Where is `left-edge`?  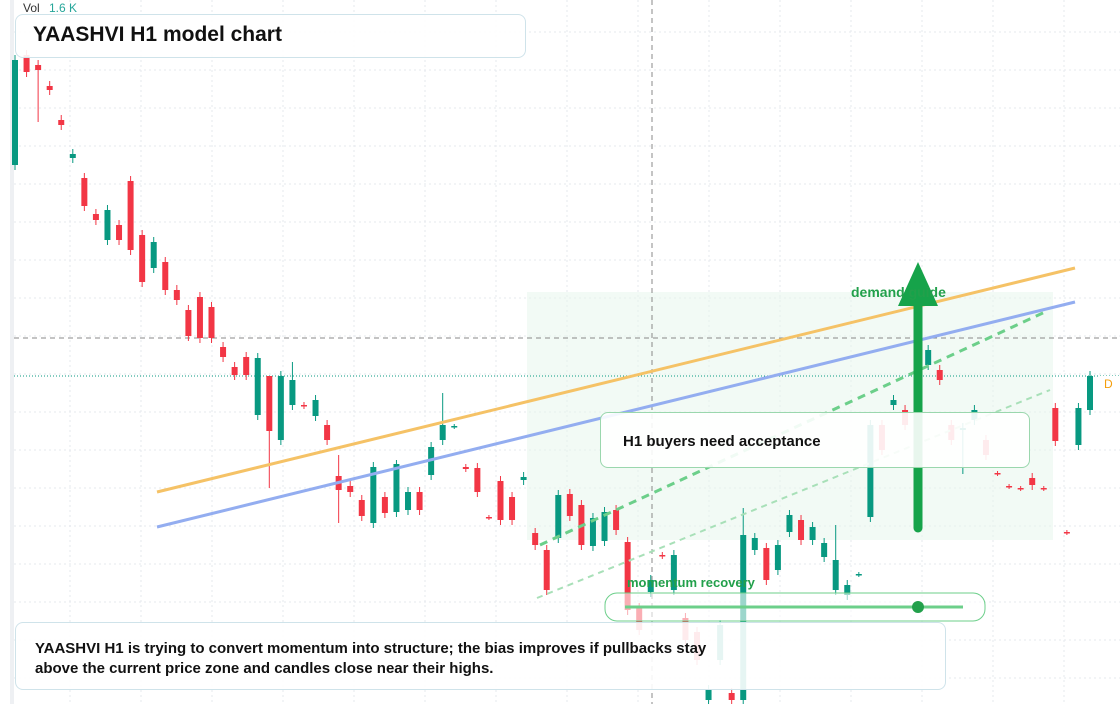
left-edge is located at coordinates (12, 352).